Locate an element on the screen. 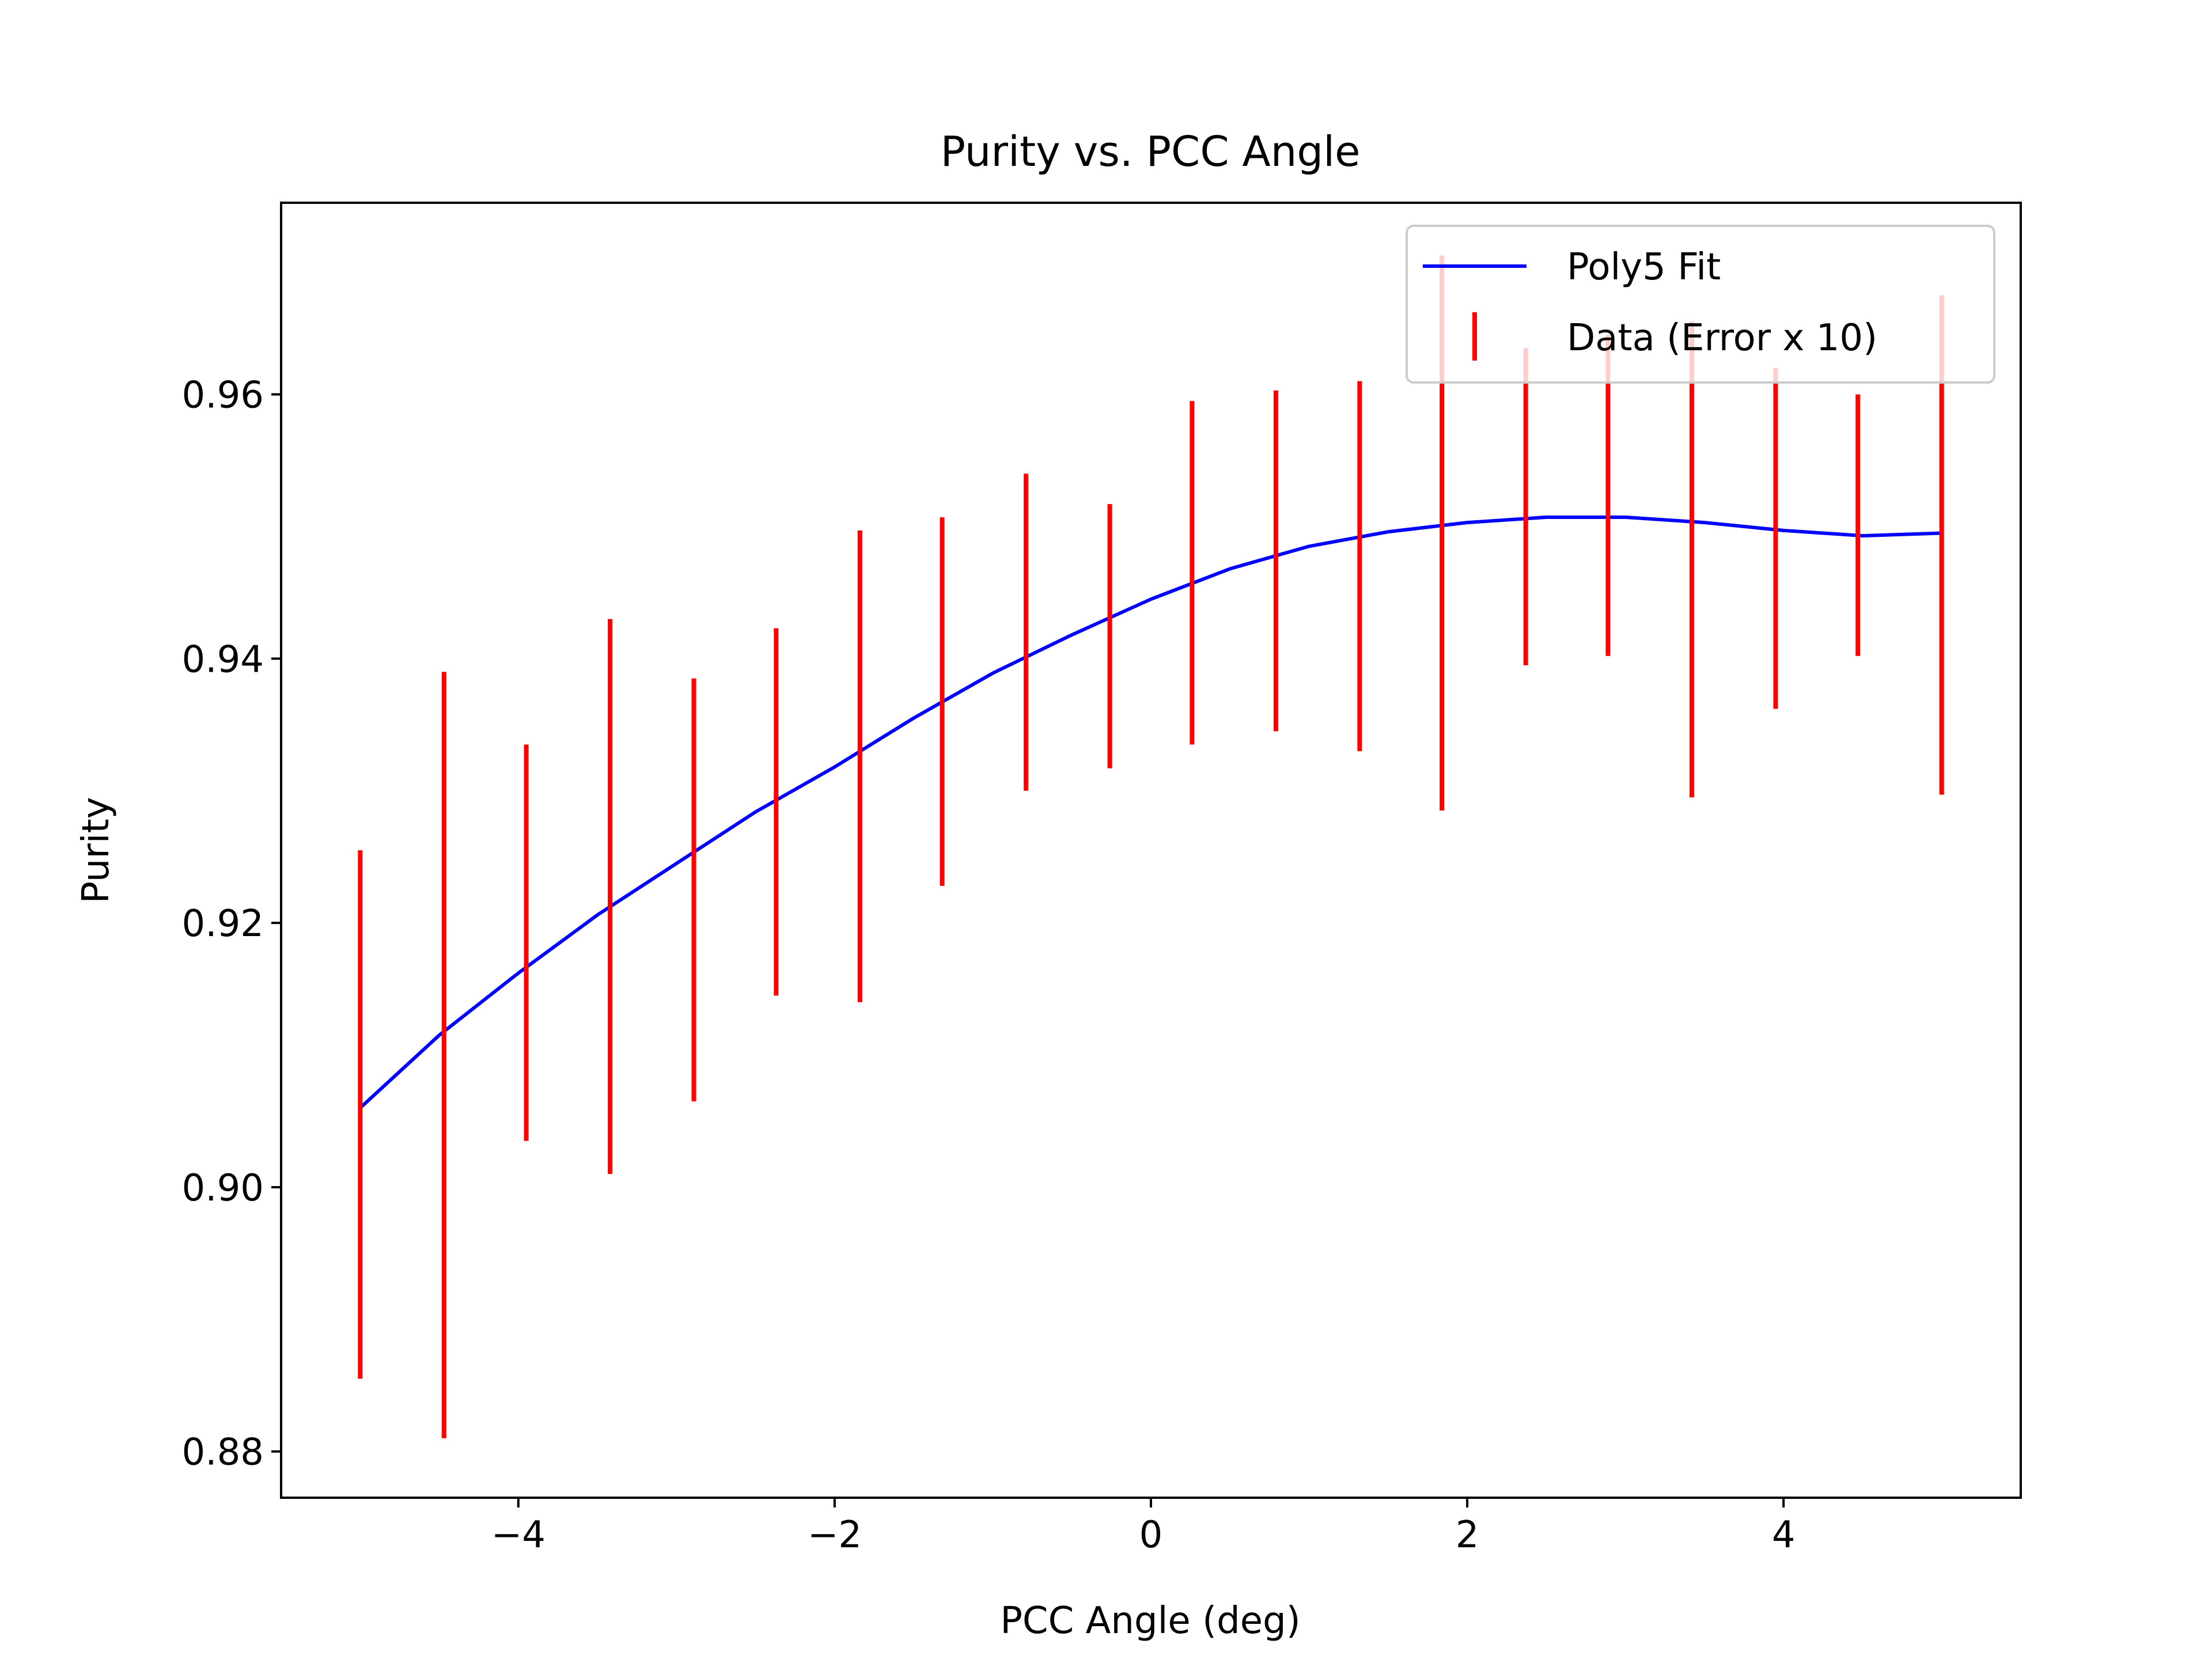 This screenshot has width=2212, height=1659. x-axis: −4 −2 0 2 4 is located at coordinates (1143, 1527).